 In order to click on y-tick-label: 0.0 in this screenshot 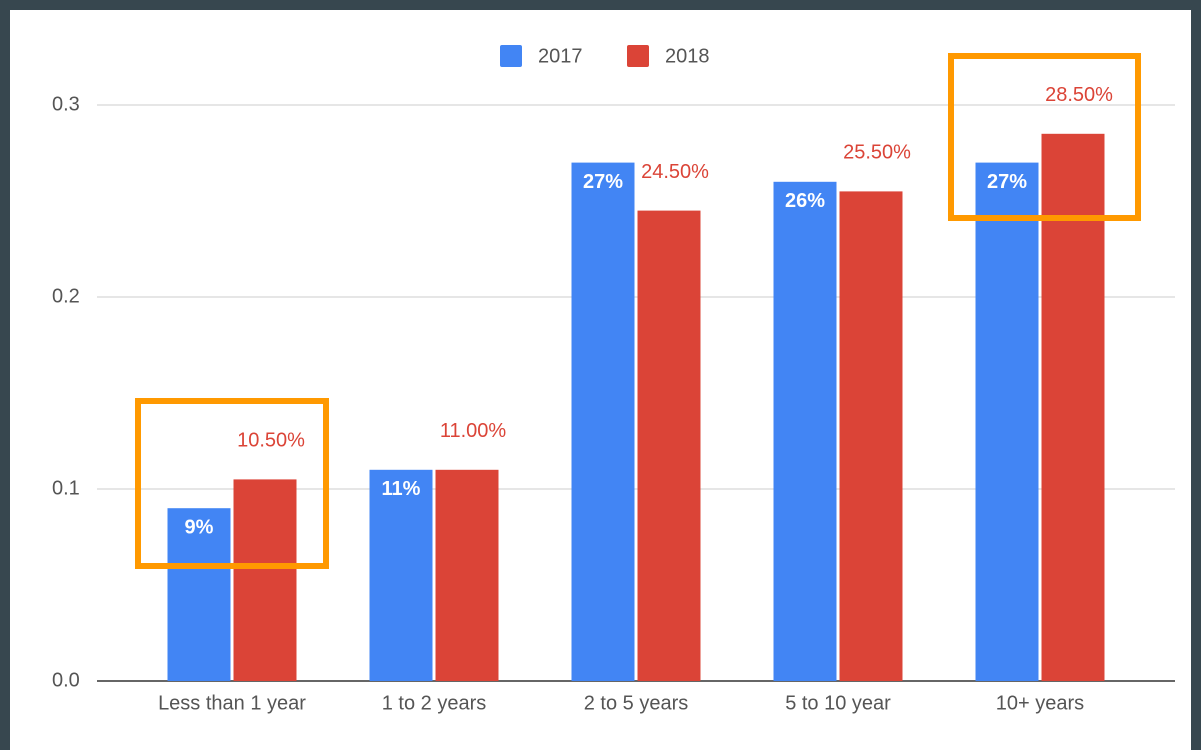, I will do `click(66, 680)`.